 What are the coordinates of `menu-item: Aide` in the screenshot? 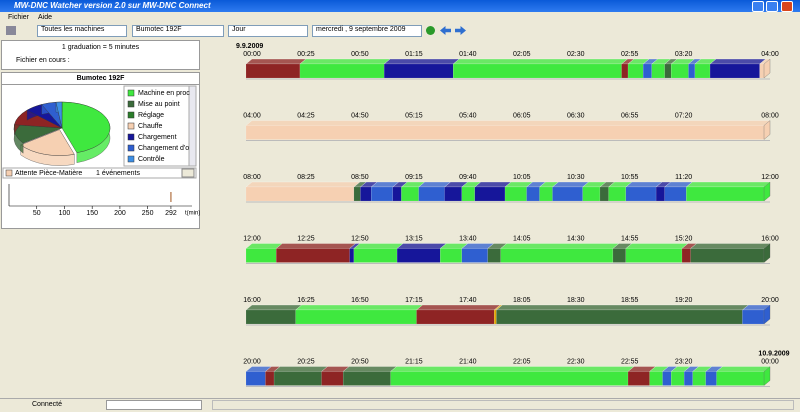 It's located at (45, 17).